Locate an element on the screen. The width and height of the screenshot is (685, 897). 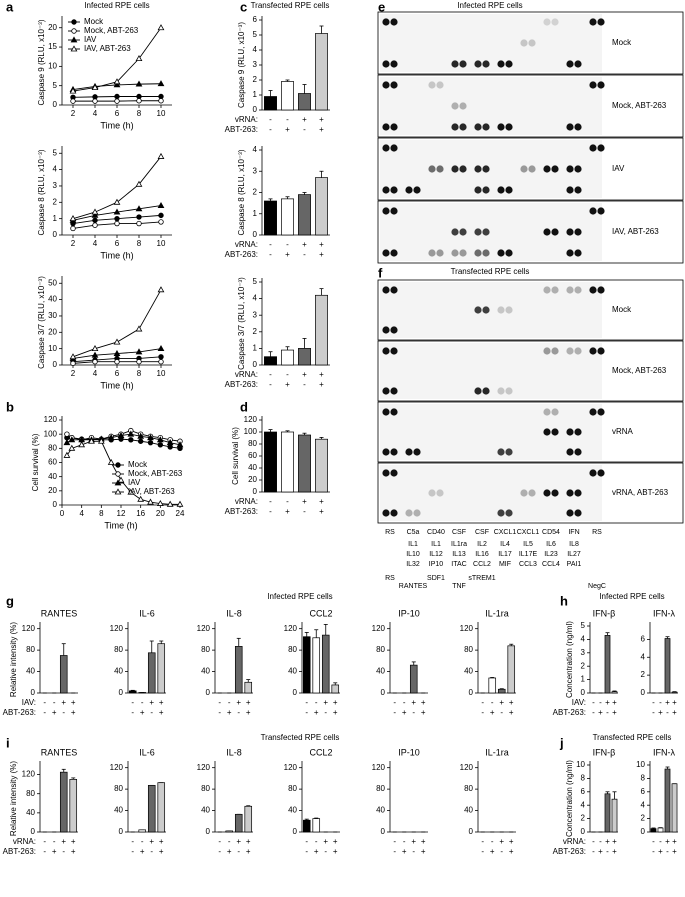
series-line is located at coordinates (117, 323).